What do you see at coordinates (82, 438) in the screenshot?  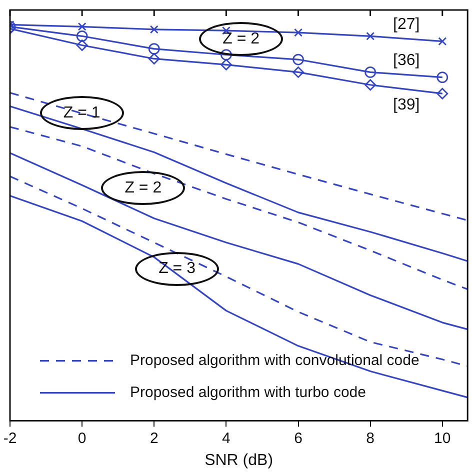 I see `x-tick-label: 0` at bounding box center [82, 438].